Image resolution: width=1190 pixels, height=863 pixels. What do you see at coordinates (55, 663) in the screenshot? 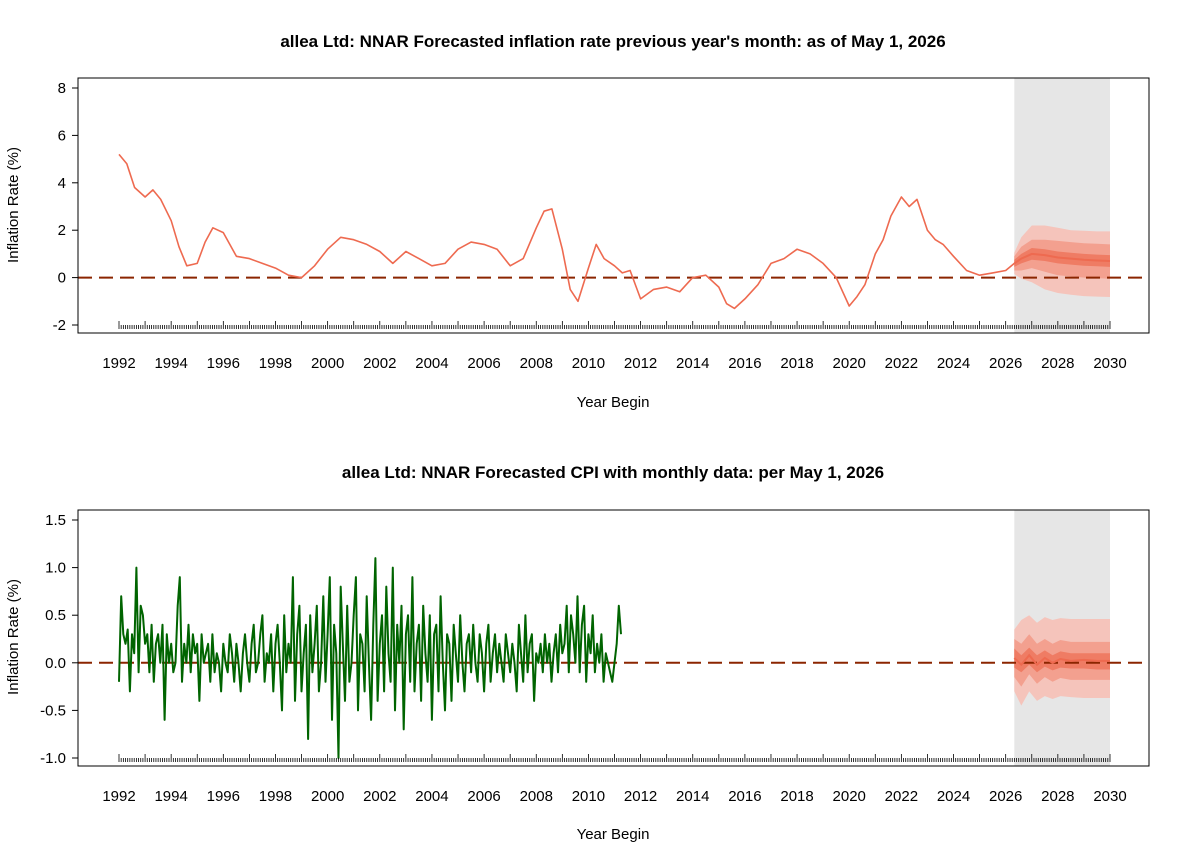
I see `y-tick-label: 0.0` at bounding box center [55, 663].